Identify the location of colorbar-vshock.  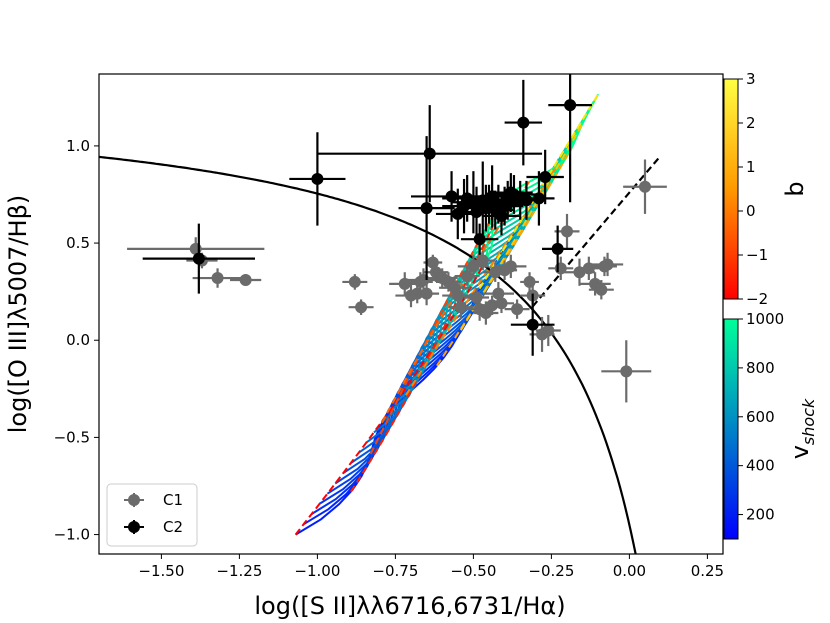
(731, 429).